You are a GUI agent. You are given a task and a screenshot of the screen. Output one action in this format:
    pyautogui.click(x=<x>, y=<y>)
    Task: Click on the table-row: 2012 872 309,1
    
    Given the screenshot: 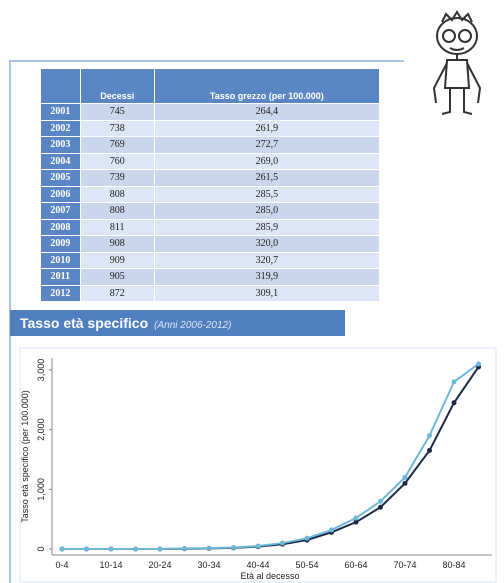 What is the action you would take?
    pyautogui.click(x=210, y=293)
    